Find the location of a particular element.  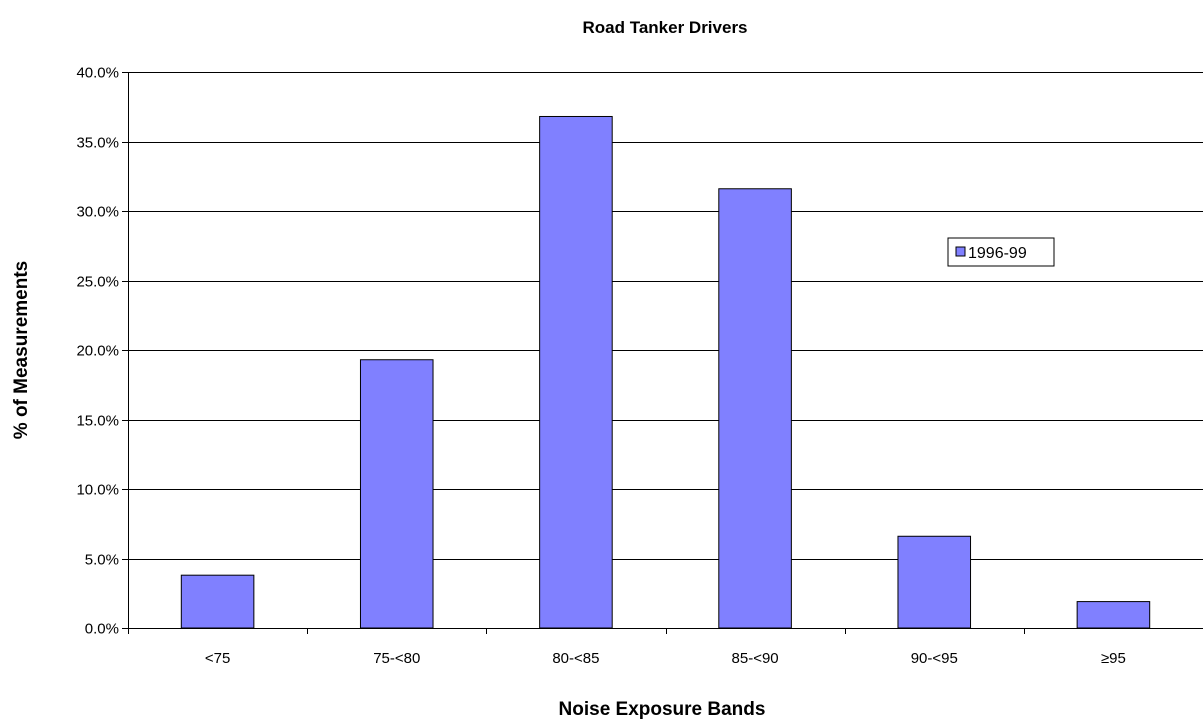

y-tick-label: 35.0% is located at coordinates (97, 143).